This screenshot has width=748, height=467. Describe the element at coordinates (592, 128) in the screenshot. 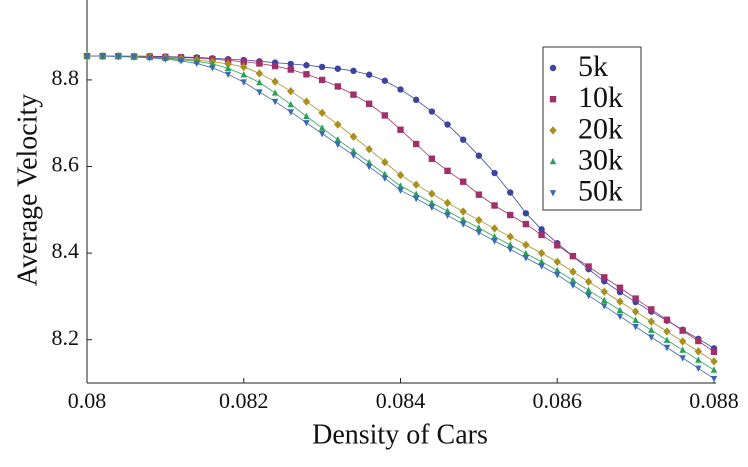

I see `legend-box` at that location.